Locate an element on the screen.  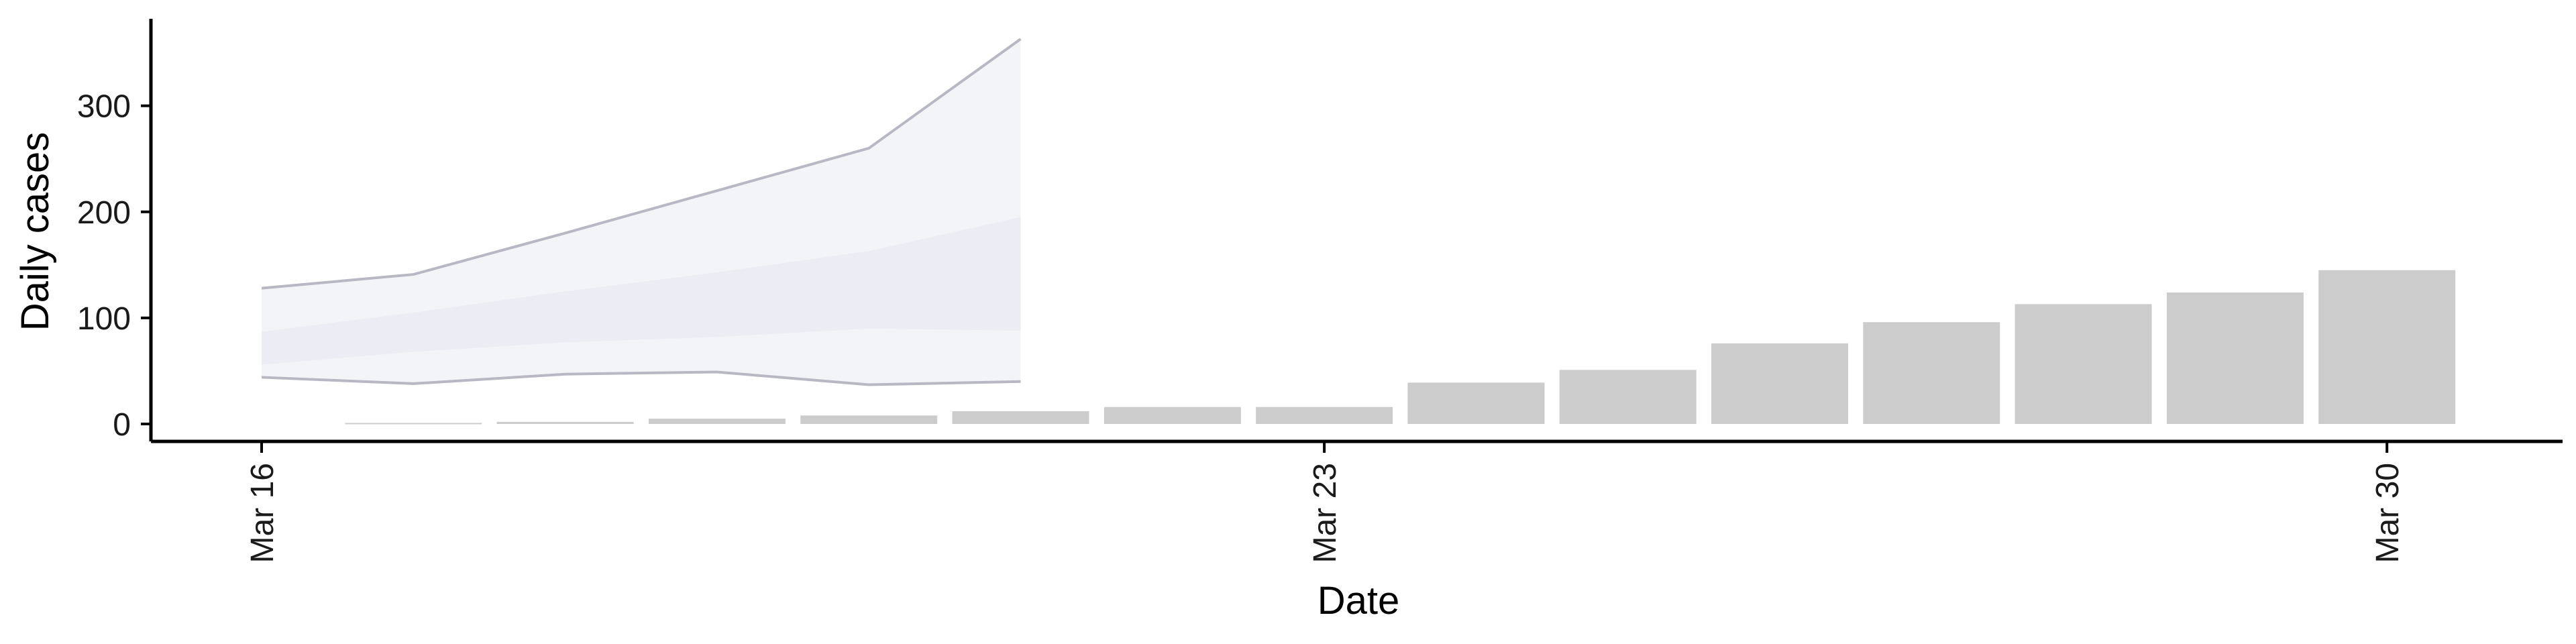
y-tick-label: 300 is located at coordinates (104, 107).